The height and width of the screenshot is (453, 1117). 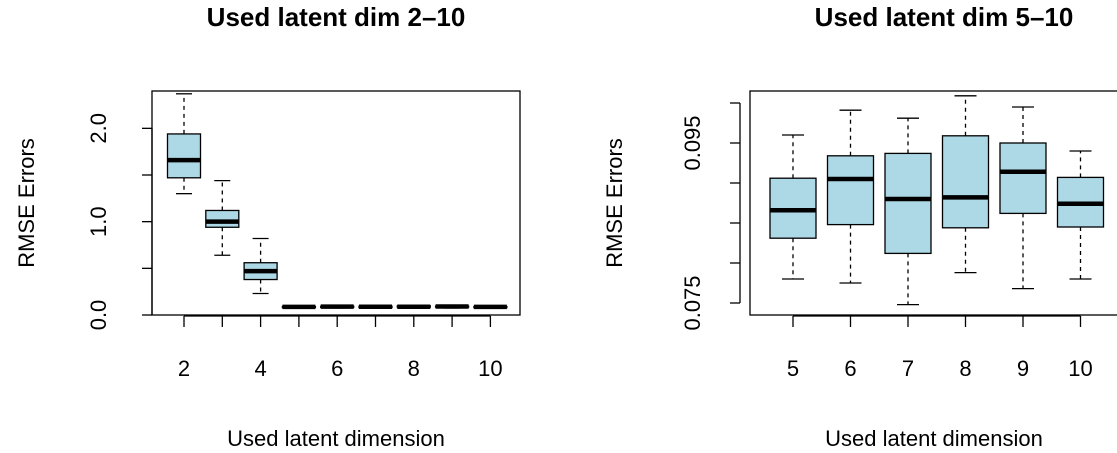 What do you see at coordinates (98, 221) in the screenshot?
I see `y-tick-label: 1.0` at bounding box center [98, 221].